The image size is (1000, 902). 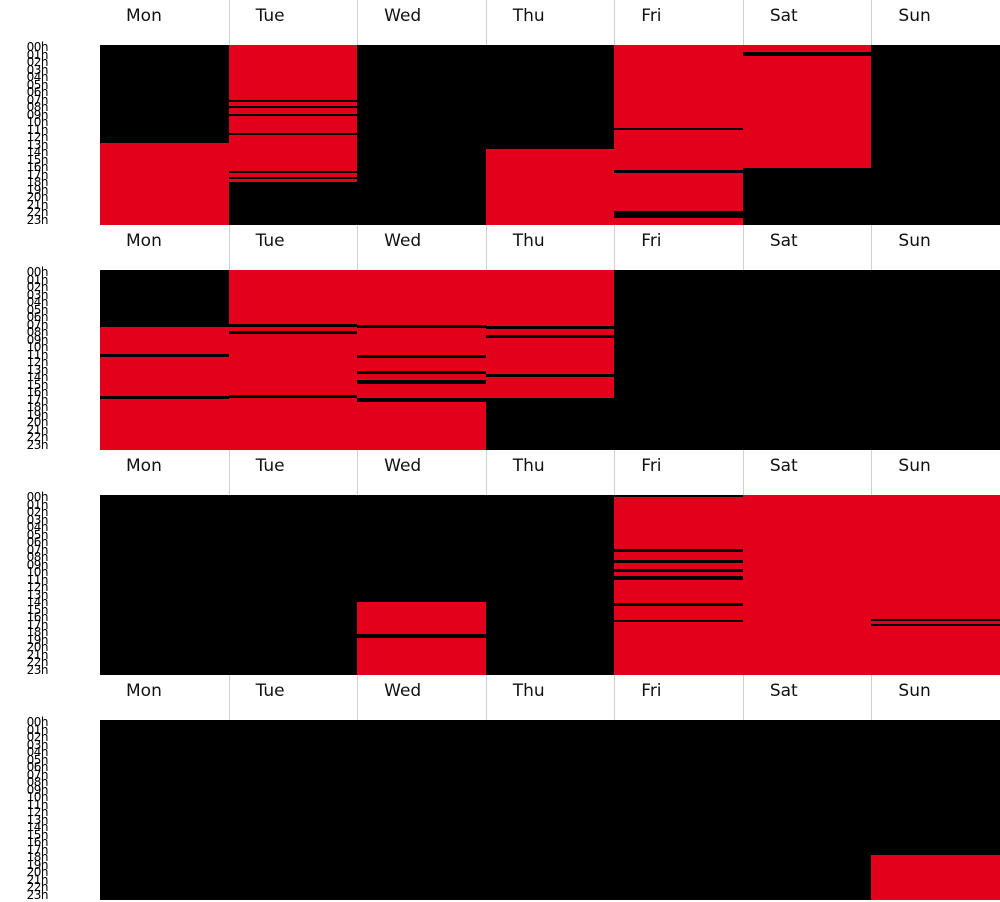 I want to click on hour-label: 23h, so click(x=37, y=219).